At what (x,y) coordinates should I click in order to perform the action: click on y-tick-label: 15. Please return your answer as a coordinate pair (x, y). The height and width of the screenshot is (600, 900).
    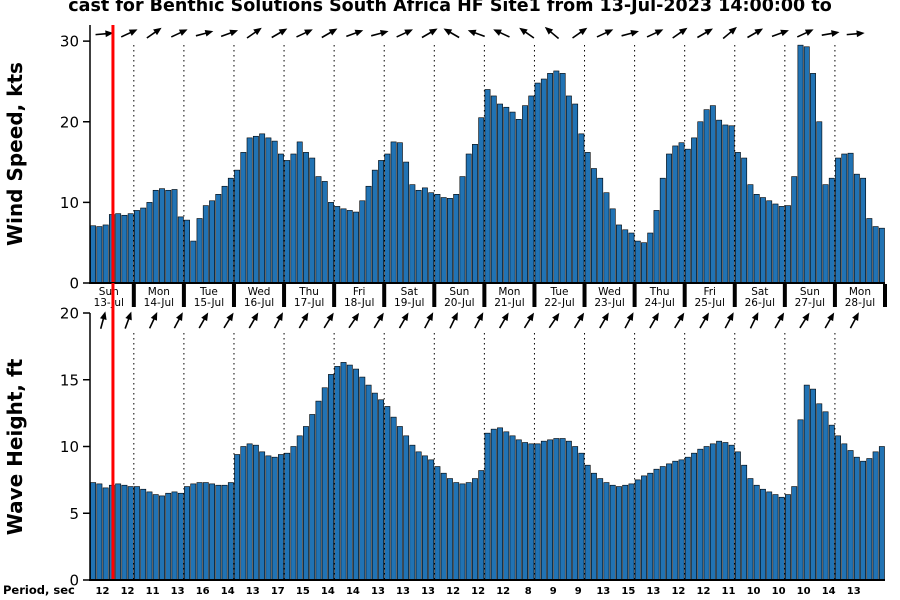
    Looking at the image, I should click on (69, 380).